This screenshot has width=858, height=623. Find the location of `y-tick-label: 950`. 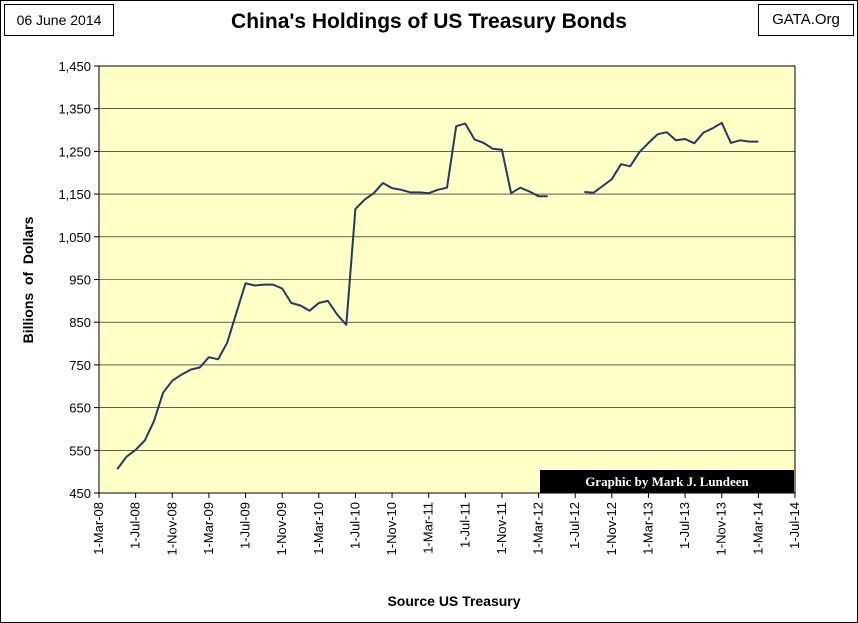

y-tick-label: 950 is located at coordinates (80, 280).